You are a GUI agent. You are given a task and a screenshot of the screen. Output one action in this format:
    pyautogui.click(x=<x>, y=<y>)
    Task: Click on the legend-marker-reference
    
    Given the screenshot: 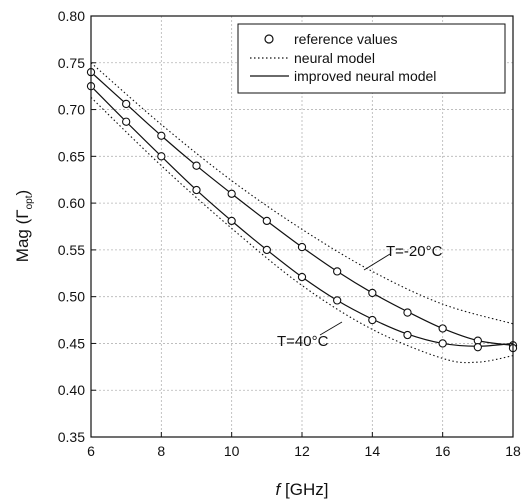 What is the action you would take?
    pyautogui.click(x=269, y=39)
    